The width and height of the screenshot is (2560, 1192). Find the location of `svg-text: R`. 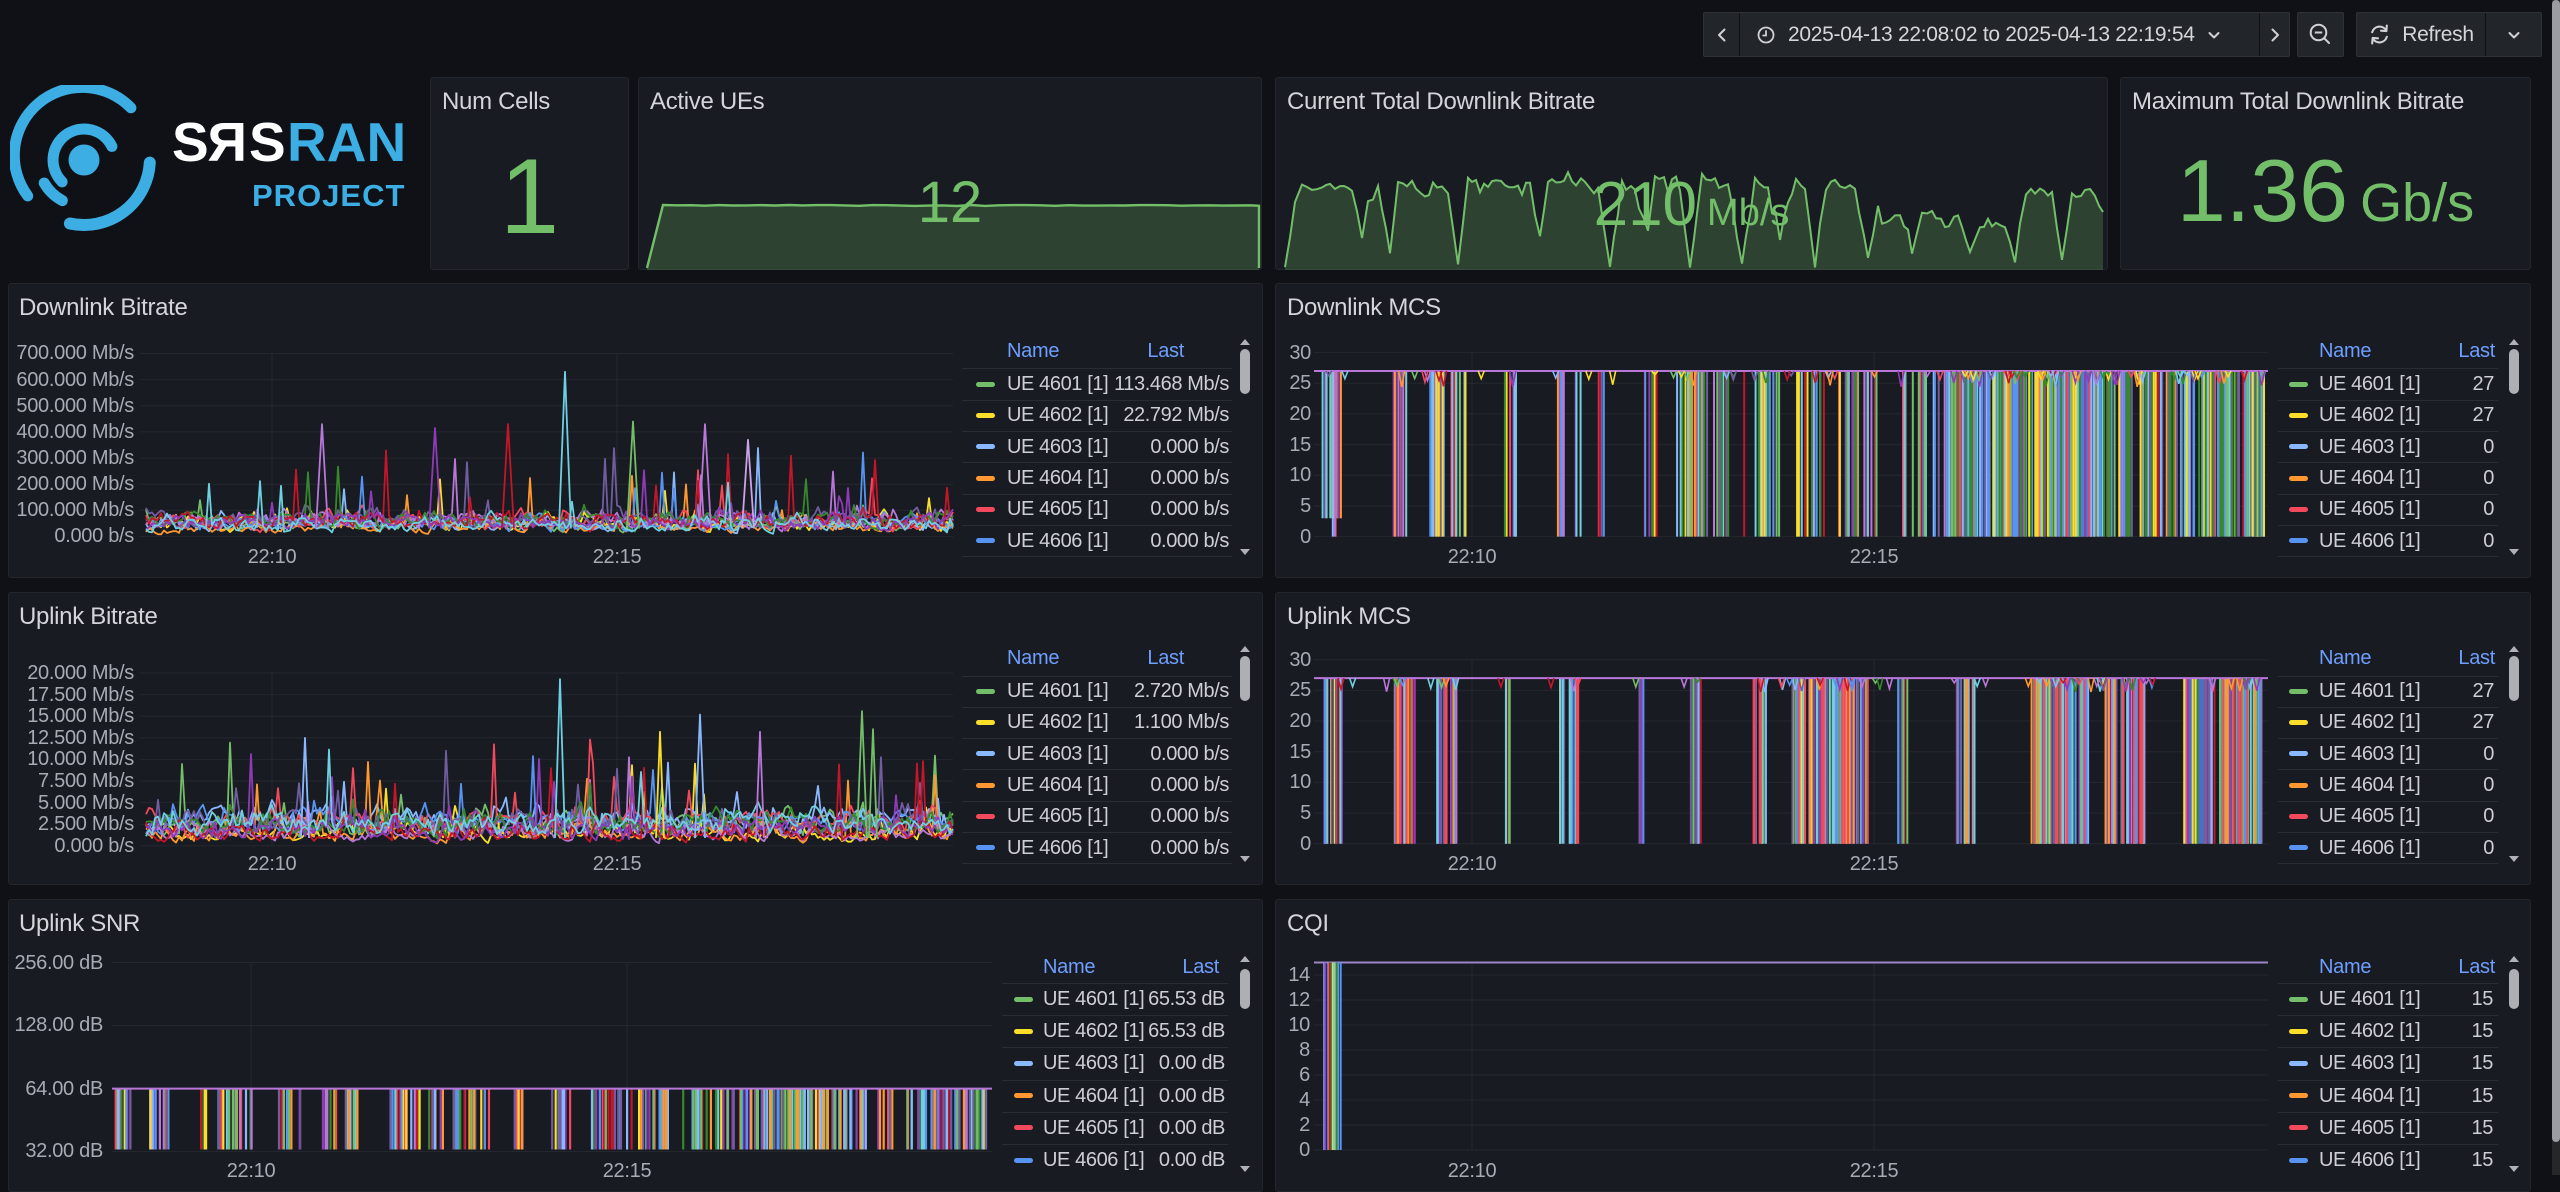

svg-text: R is located at coordinates (227, 142).